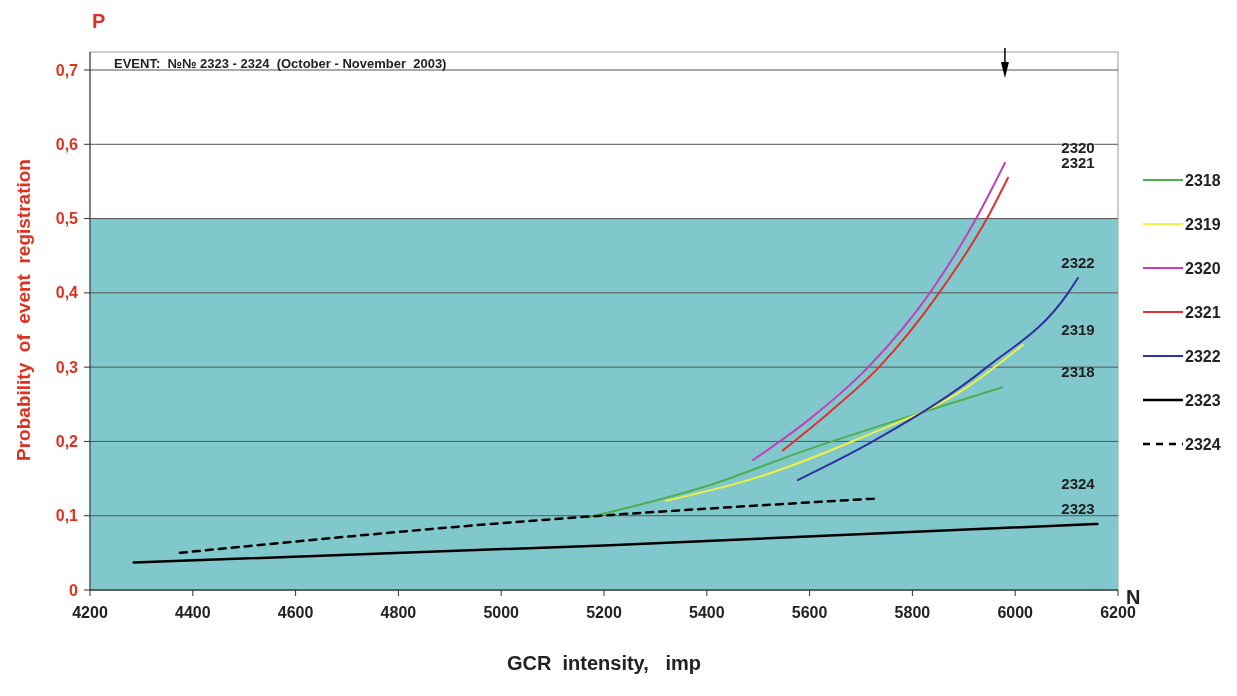 This screenshot has height=696, width=1237. What do you see at coordinates (1078, 483) in the screenshot?
I see `text: 2324` at bounding box center [1078, 483].